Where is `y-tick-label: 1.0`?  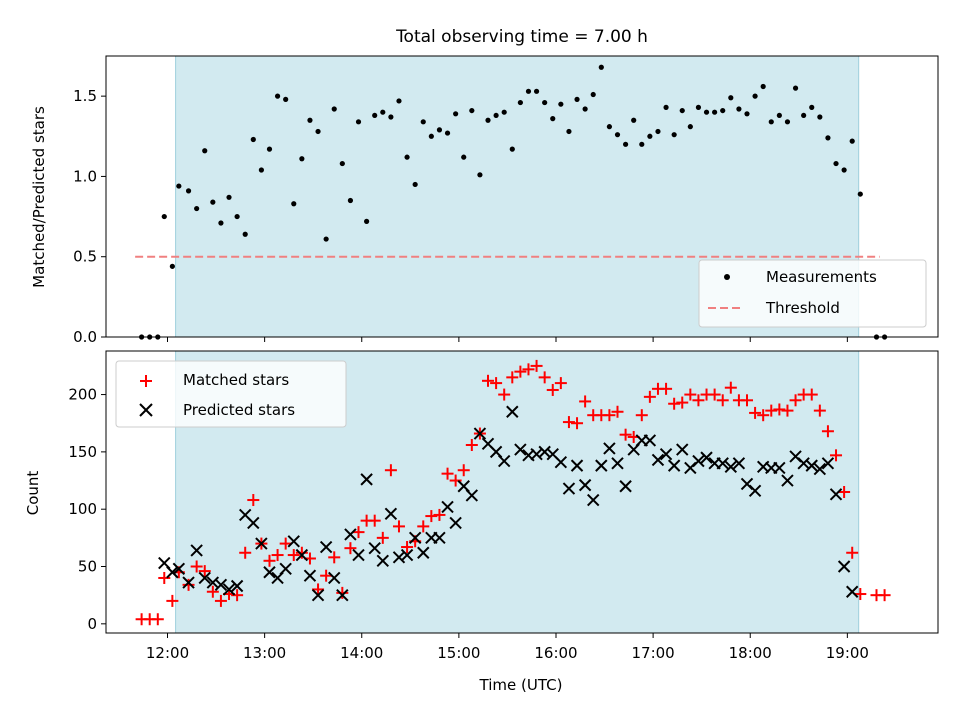 y-tick-label: 1.0 is located at coordinates (85, 176).